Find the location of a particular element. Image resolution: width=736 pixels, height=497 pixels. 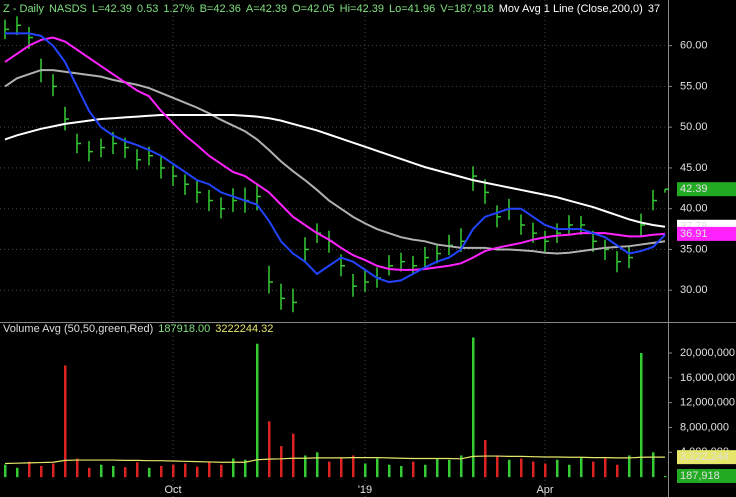

header-item: 187918.00 is located at coordinates (184, 329).